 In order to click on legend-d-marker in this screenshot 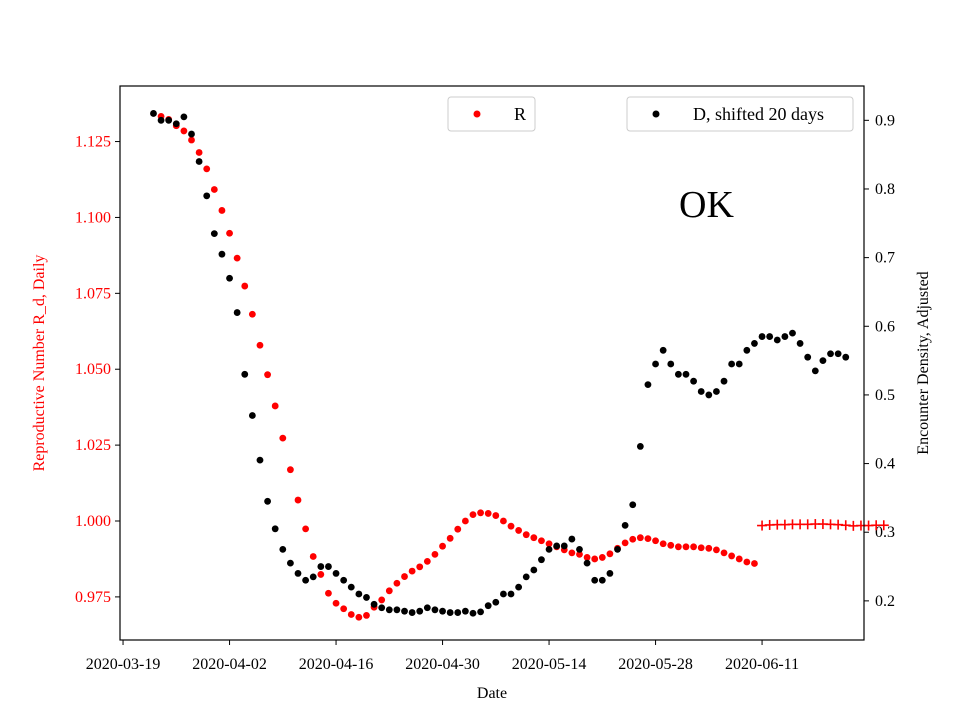, I will do `click(656, 114)`.